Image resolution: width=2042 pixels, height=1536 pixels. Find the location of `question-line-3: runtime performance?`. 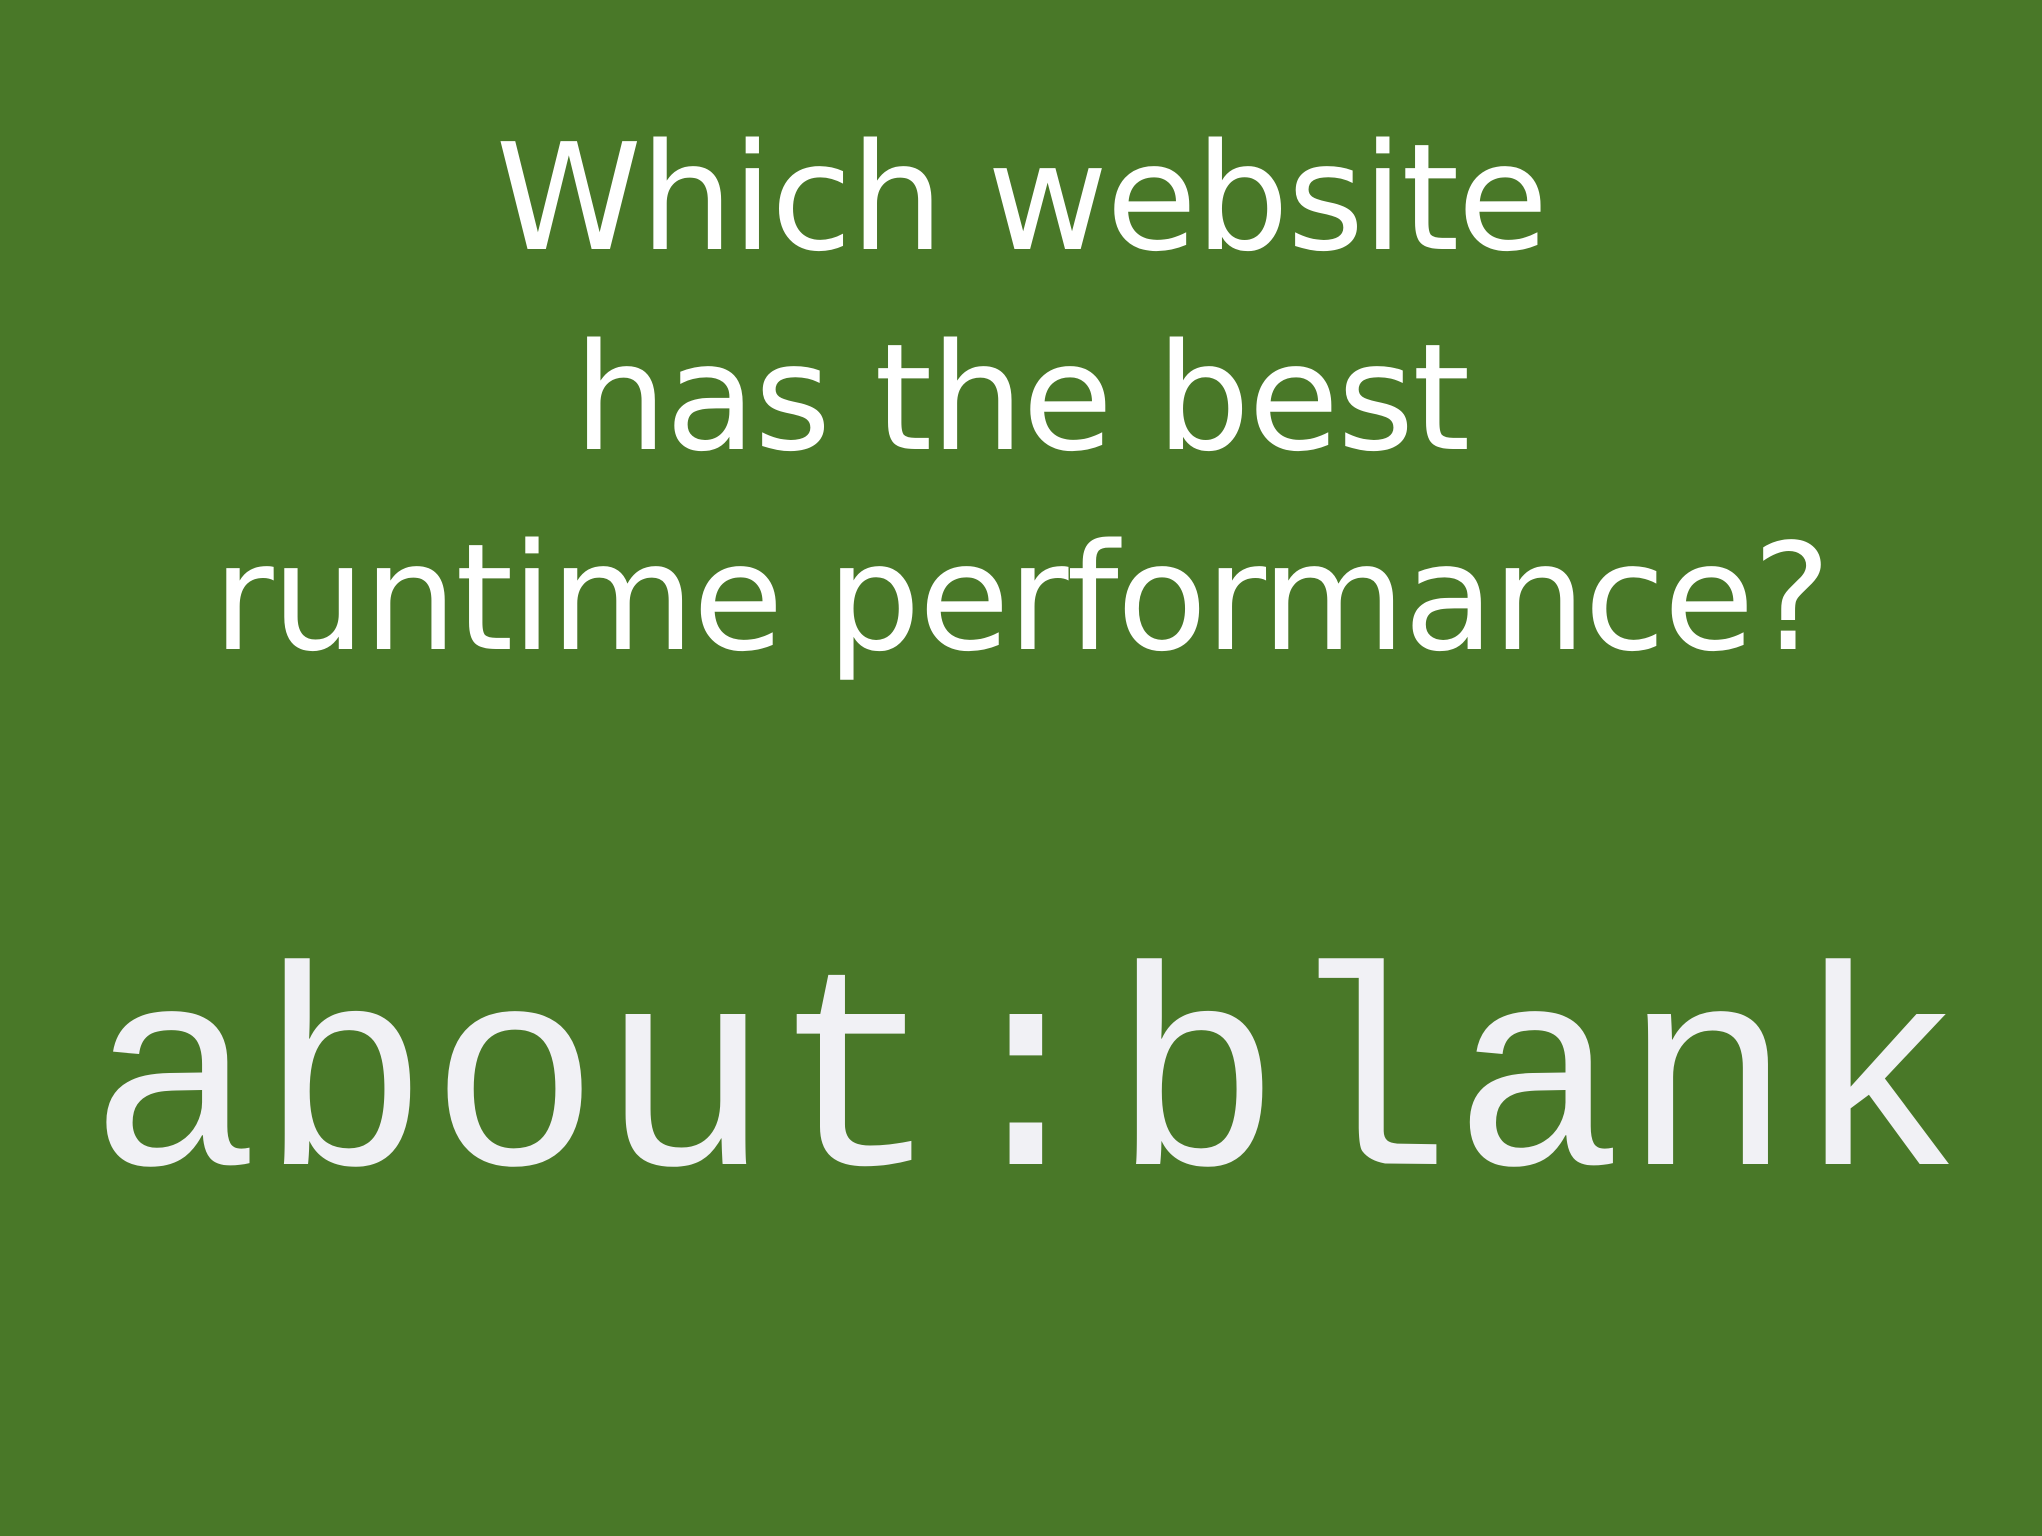

question-line-3: runtime performance? is located at coordinates (1021, 598).